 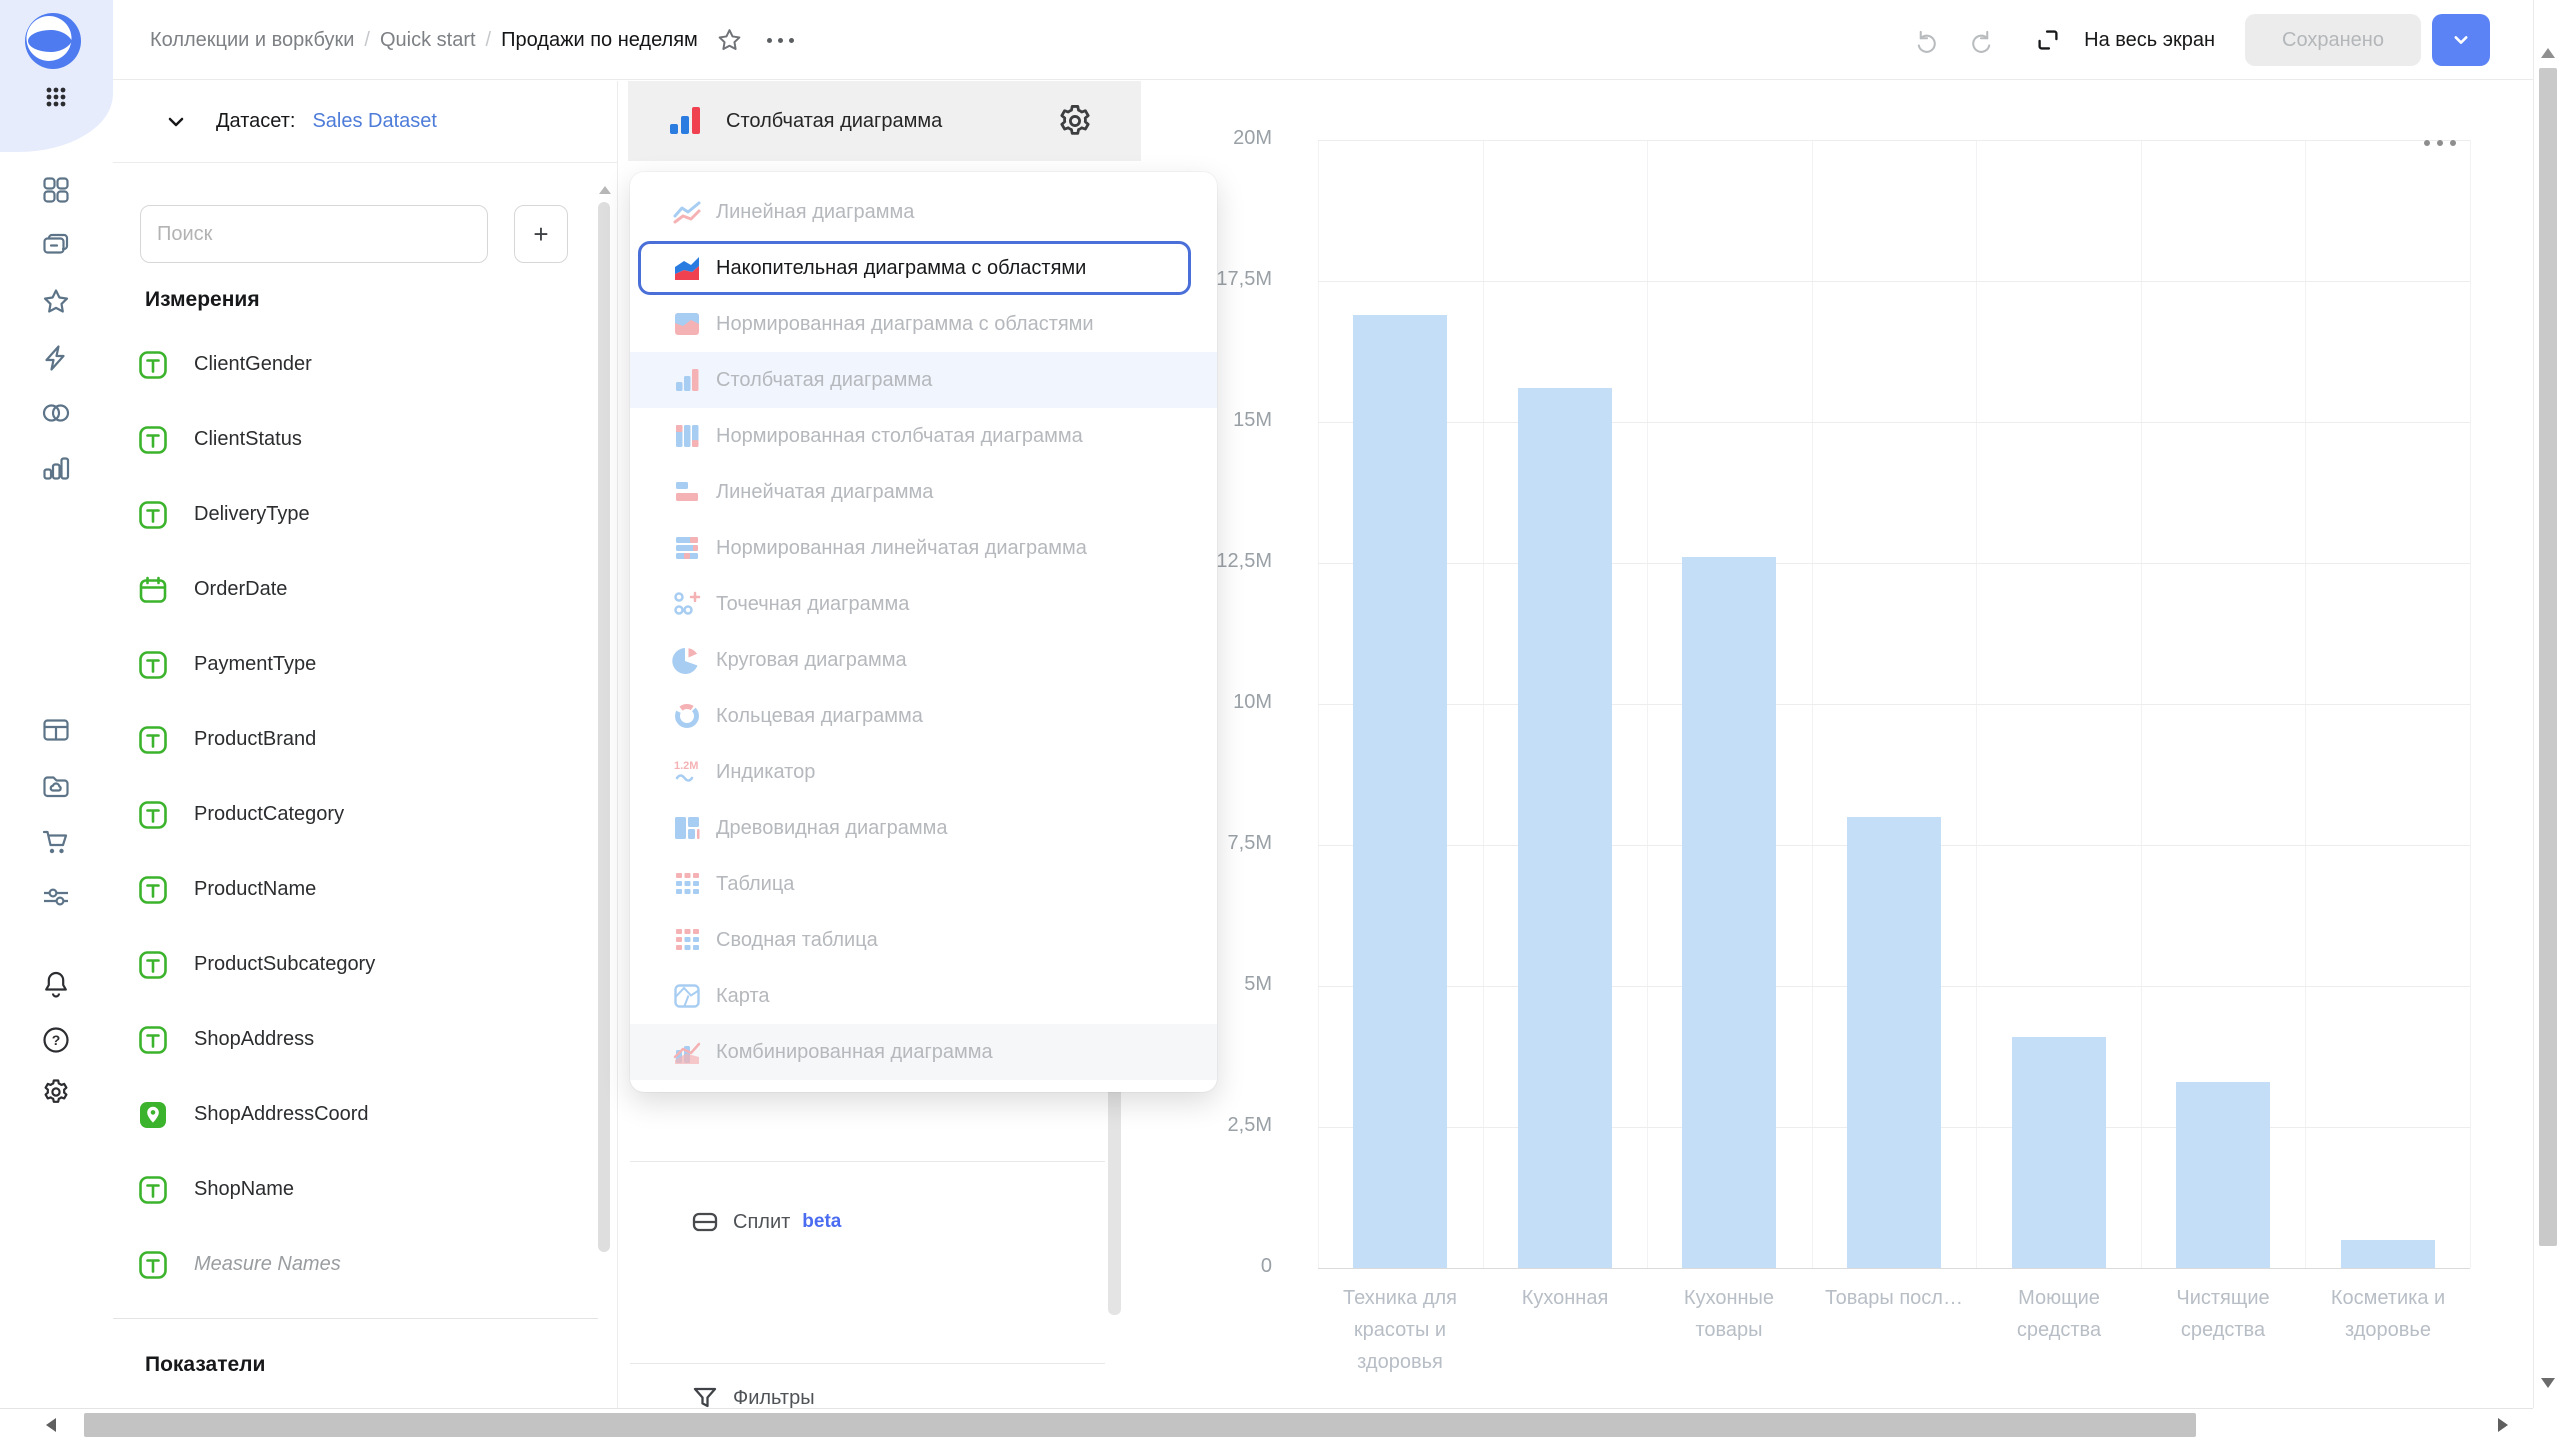 What do you see at coordinates (686, 766) in the screenshot?
I see `svg-text: 1.2M` at bounding box center [686, 766].